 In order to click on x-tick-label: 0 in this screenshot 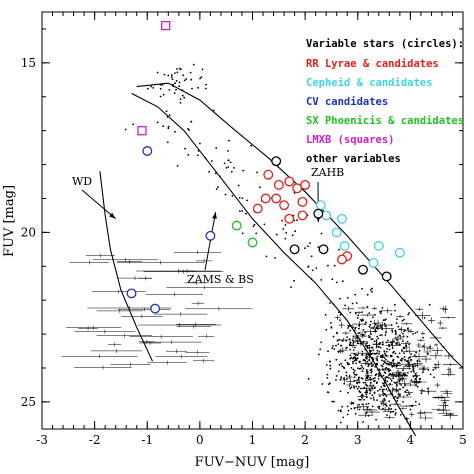, I will do `click(200, 440)`.